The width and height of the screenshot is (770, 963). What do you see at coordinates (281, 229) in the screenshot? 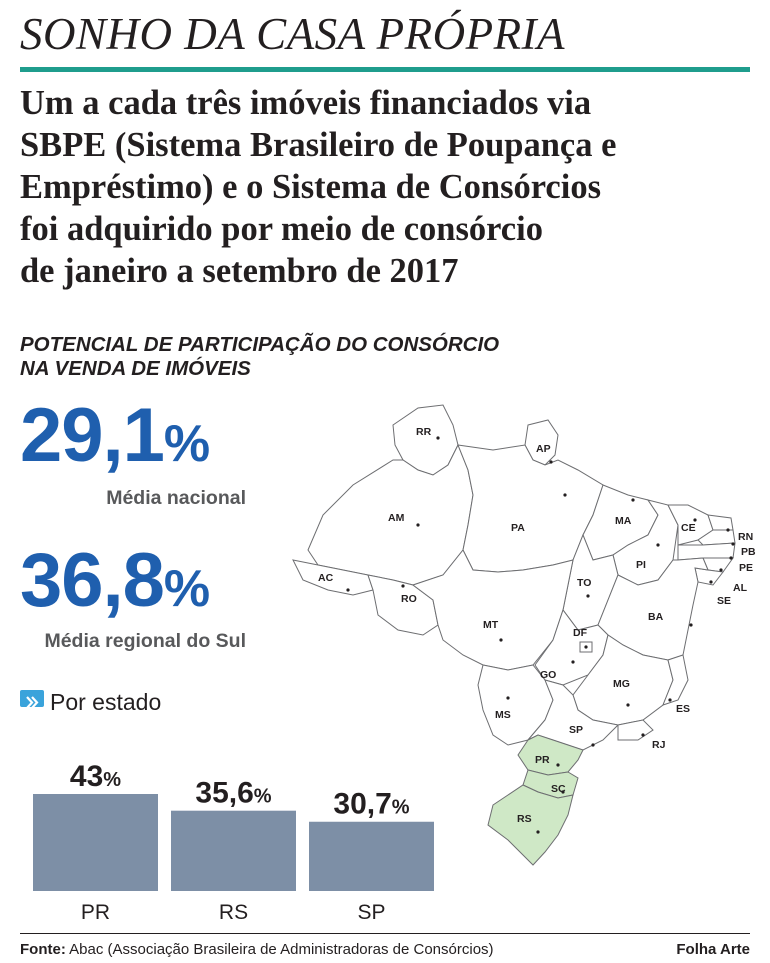
I see `lead-line: foi adquirido por meio de consórcio` at bounding box center [281, 229].